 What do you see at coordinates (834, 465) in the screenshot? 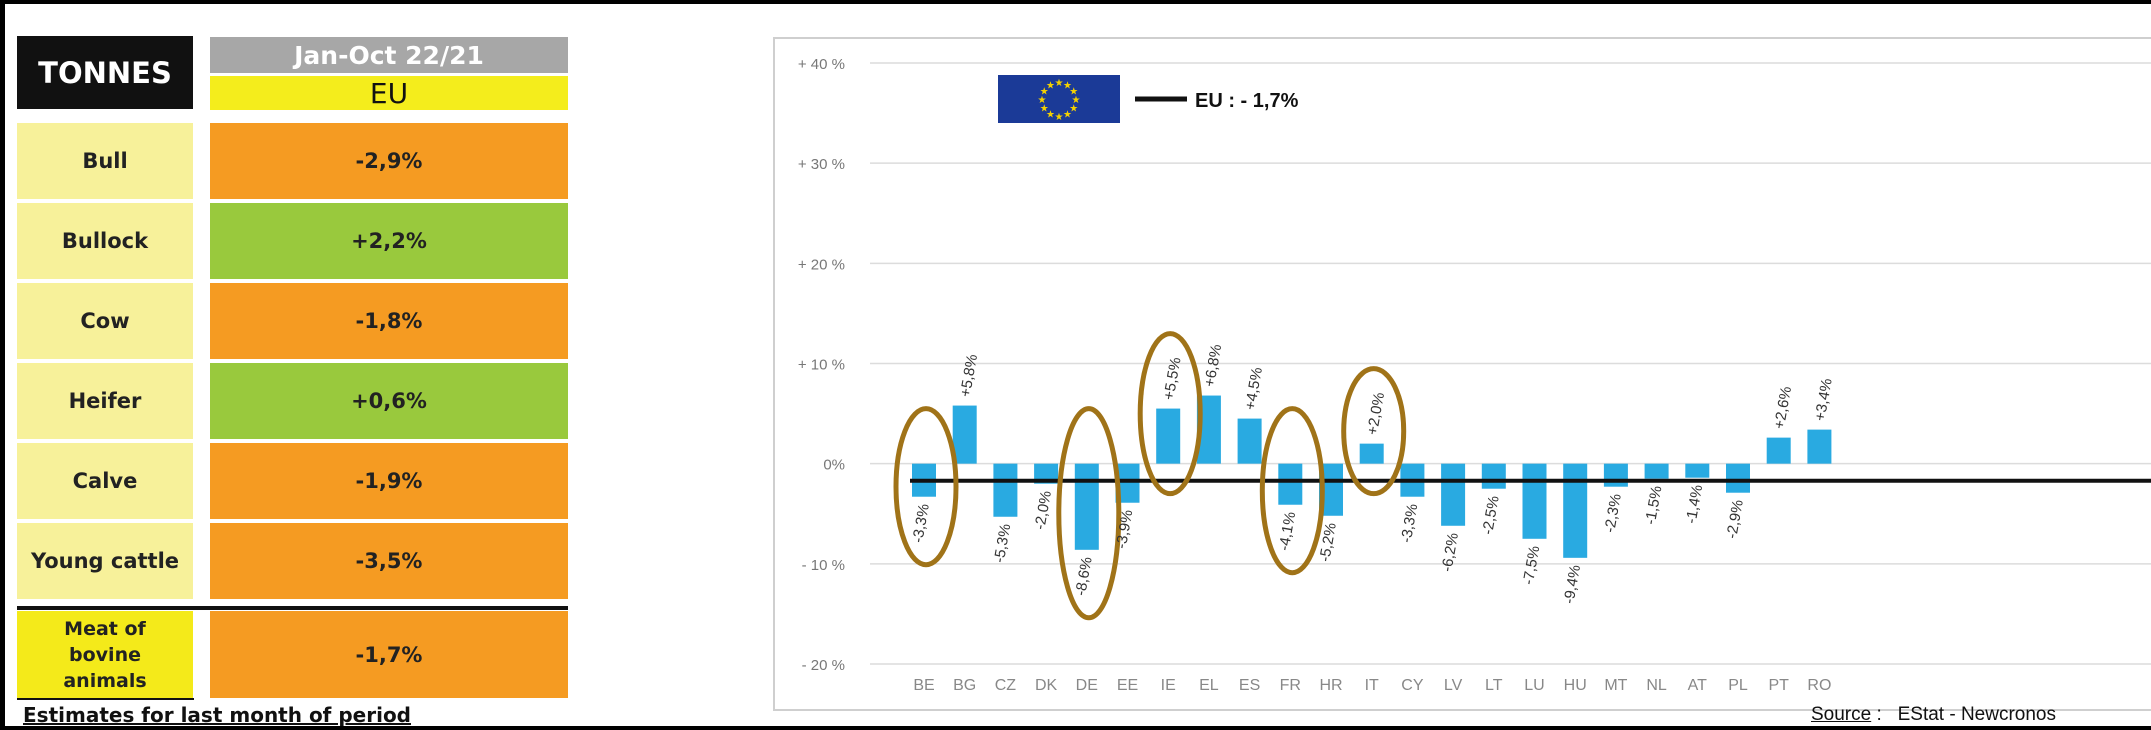
I see `y-tick-label: 0%` at bounding box center [834, 465].